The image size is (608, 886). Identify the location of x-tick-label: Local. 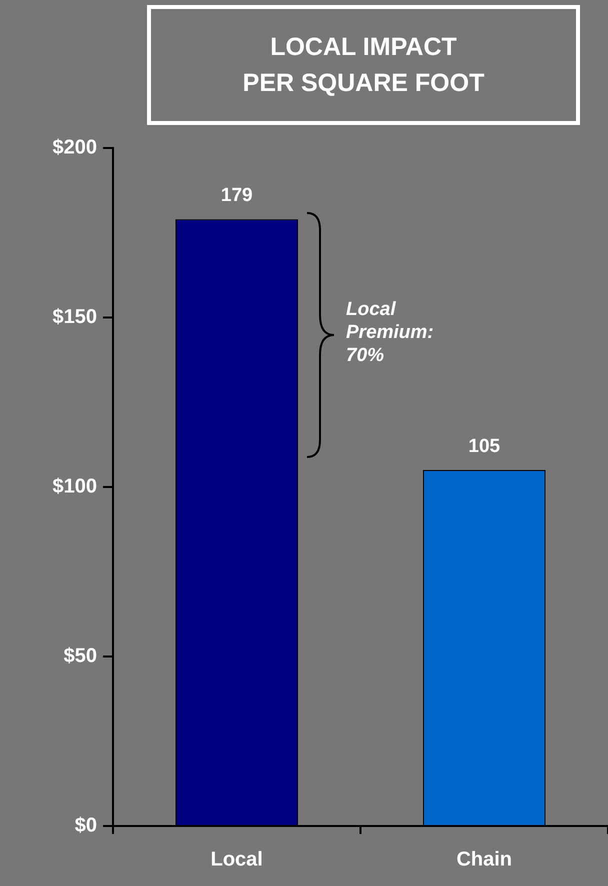
(236, 859).